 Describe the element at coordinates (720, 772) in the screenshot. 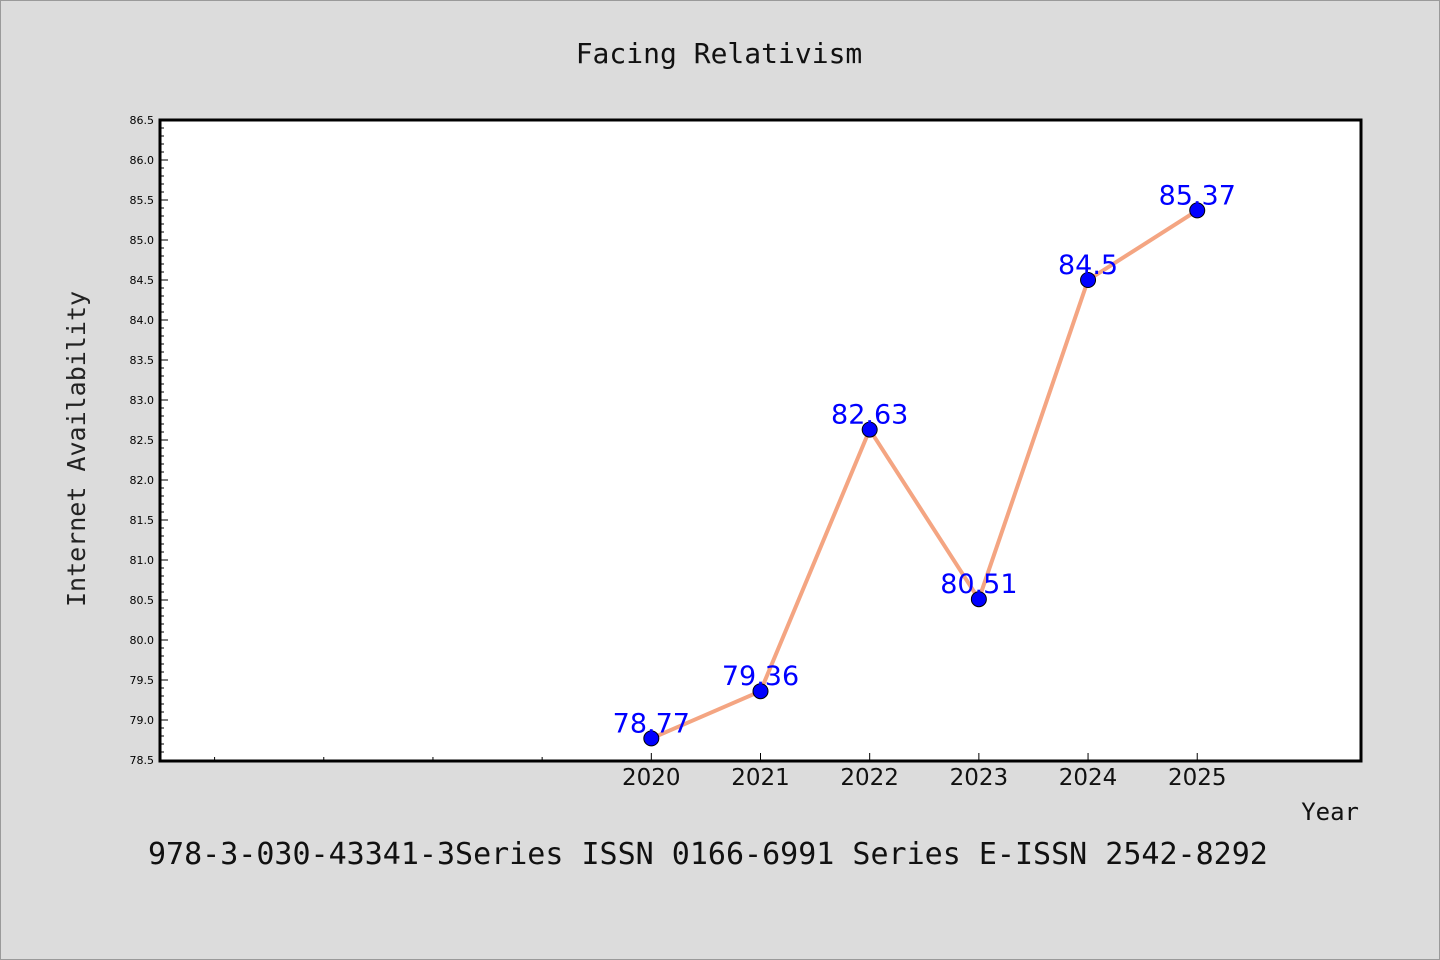

I see `x-axis: 2020 2021 2022 2023 2024 2025` at that location.